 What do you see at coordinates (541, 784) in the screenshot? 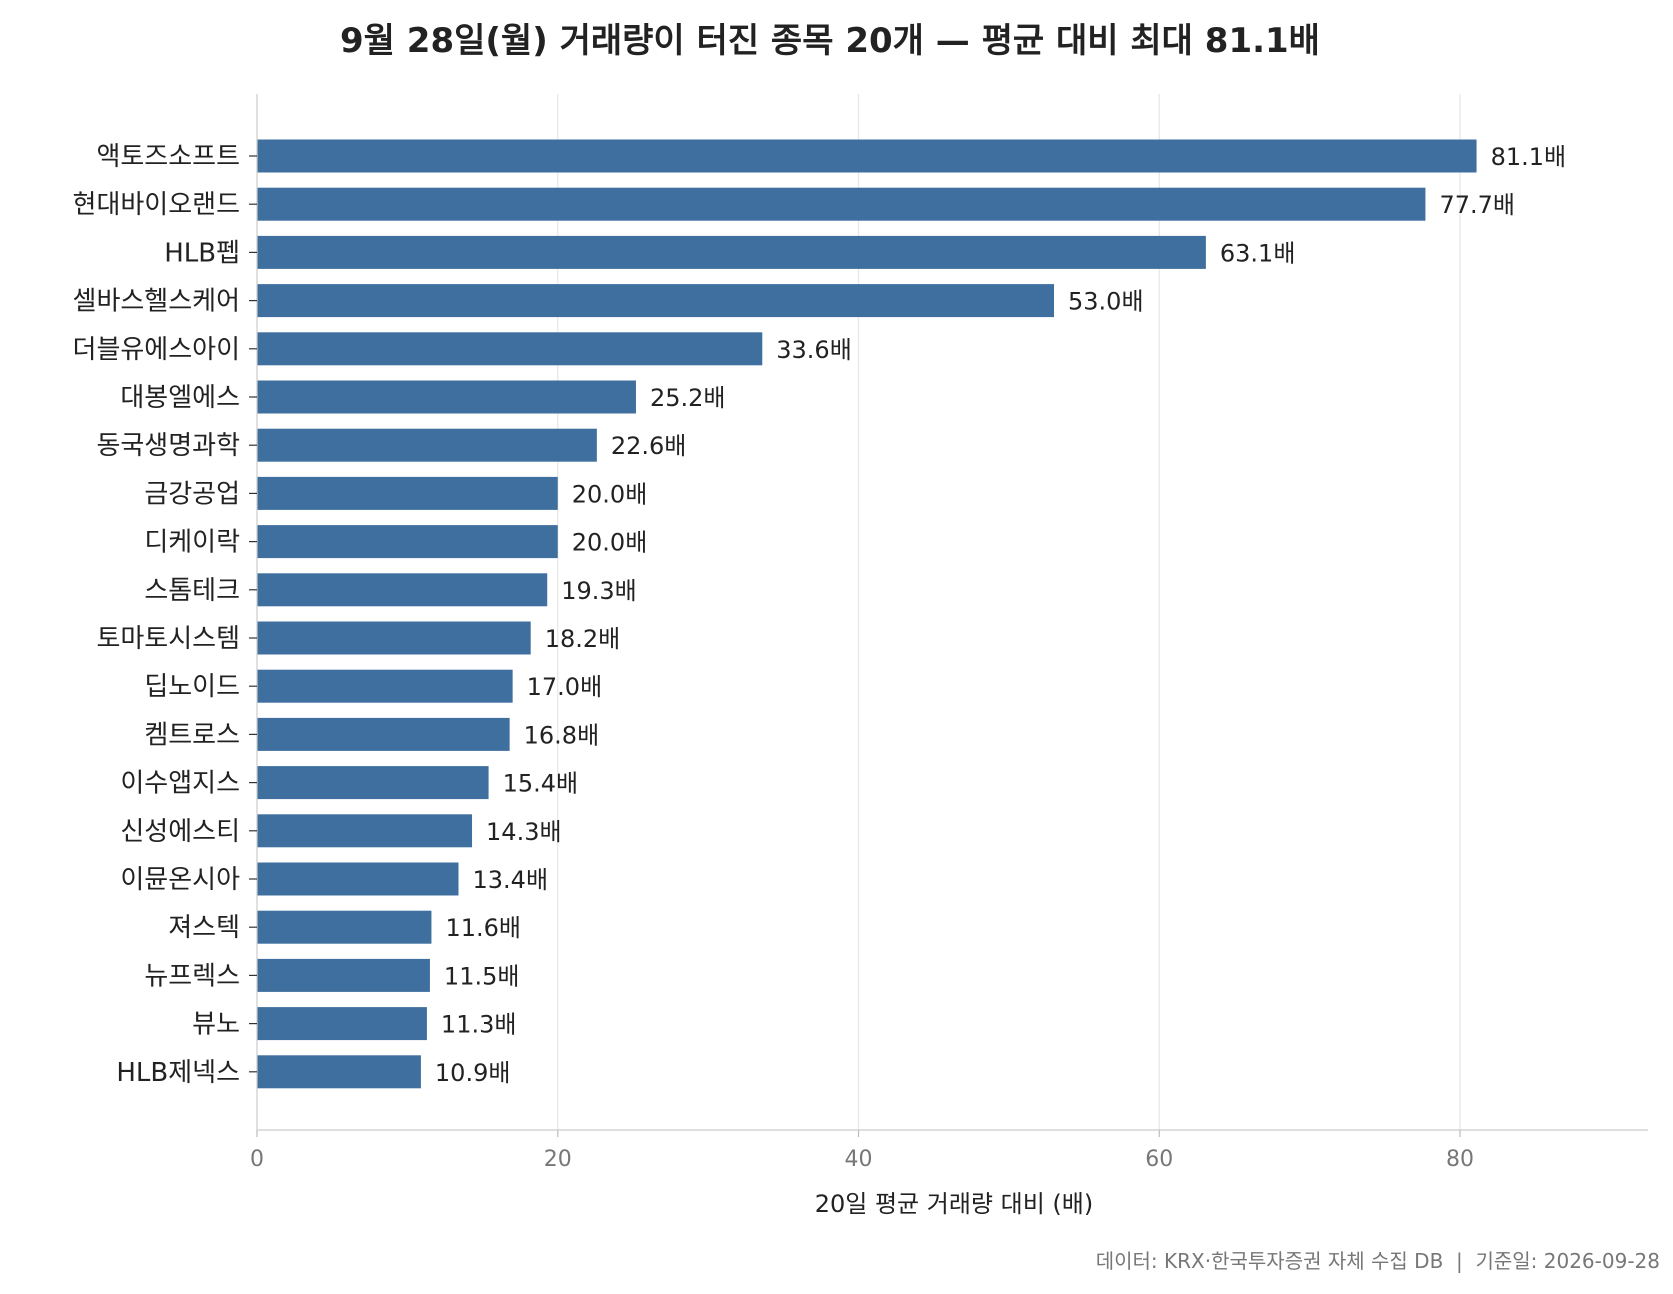
I see `value-label: 15.4배` at bounding box center [541, 784].